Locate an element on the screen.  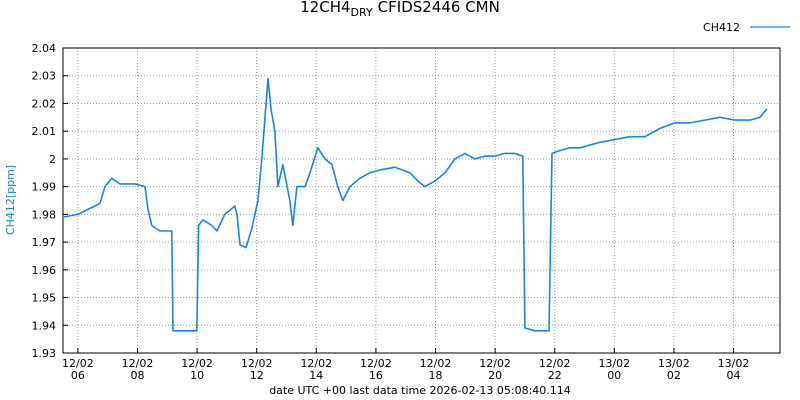
x-tick-label: 12/02 08 is located at coordinates (137, 369).